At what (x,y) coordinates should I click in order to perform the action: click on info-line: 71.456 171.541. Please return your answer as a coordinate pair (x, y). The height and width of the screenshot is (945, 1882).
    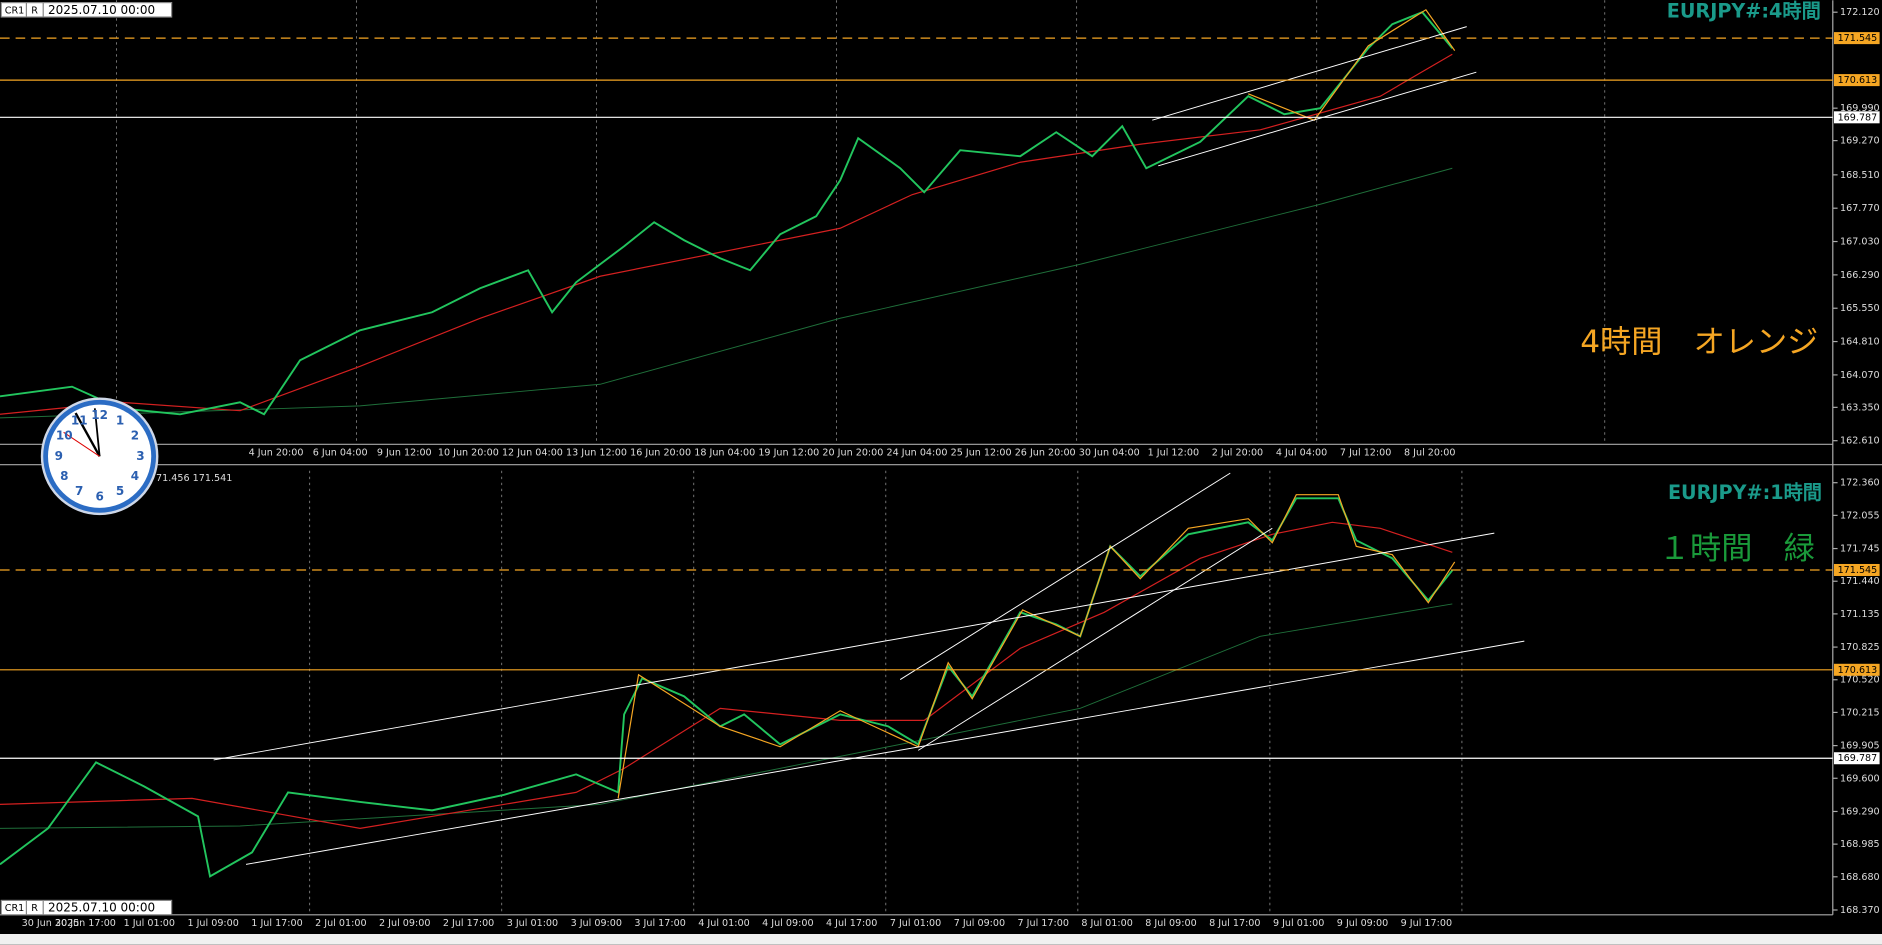
    Looking at the image, I should click on (194, 478).